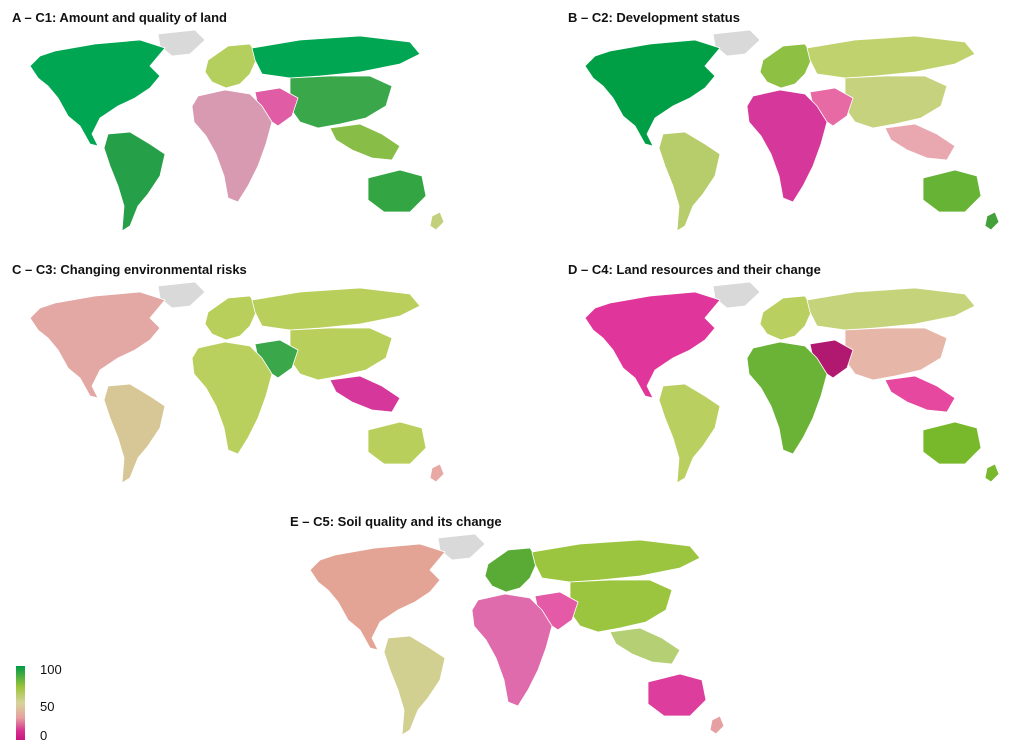 This screenshot has width=1025, height=748. Describe the element at coordinates (20, 703) in the screenshot. I see `color-scale-bar` at that location.